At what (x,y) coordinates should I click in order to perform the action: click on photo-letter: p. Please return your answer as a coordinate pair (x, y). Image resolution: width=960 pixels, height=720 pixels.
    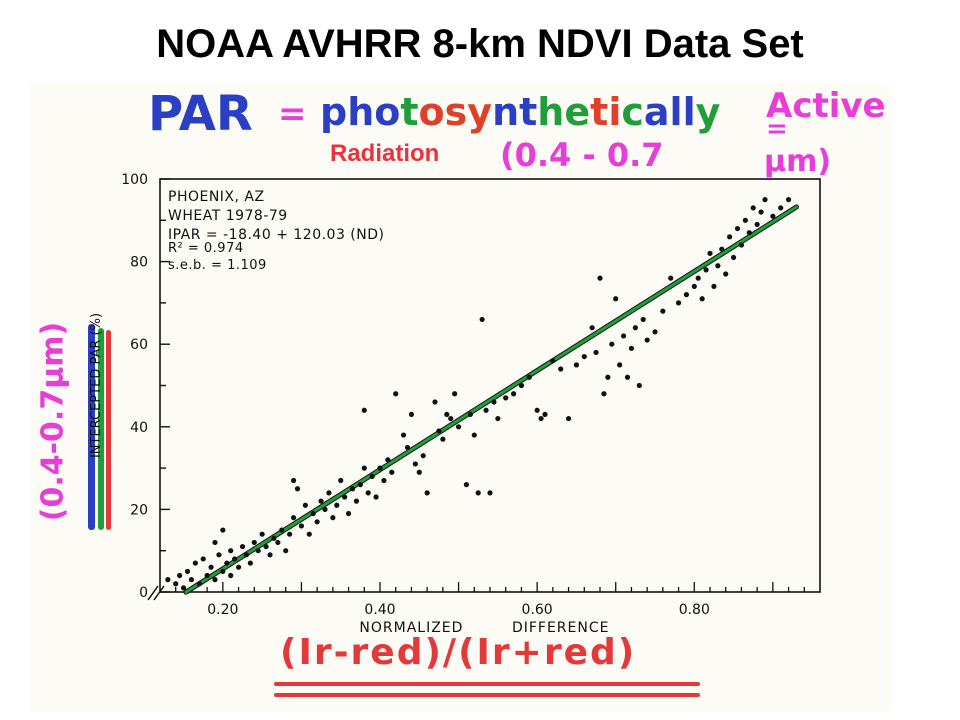
    Looking at the image, I should click on (334, 112).